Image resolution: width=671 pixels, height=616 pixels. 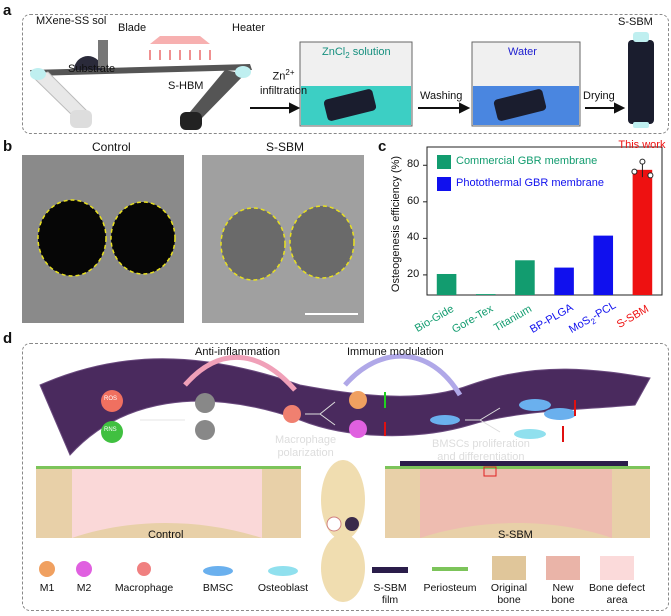 I want to click on chart-plot-frame, so click(x=544, y=221).